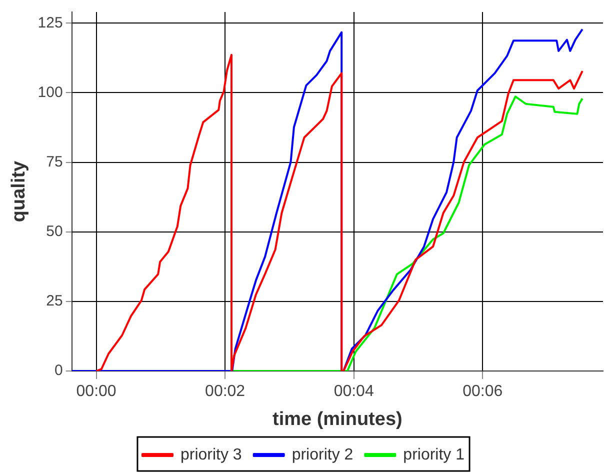  I want to click on y-tick-label: 125, so click(50, 23).